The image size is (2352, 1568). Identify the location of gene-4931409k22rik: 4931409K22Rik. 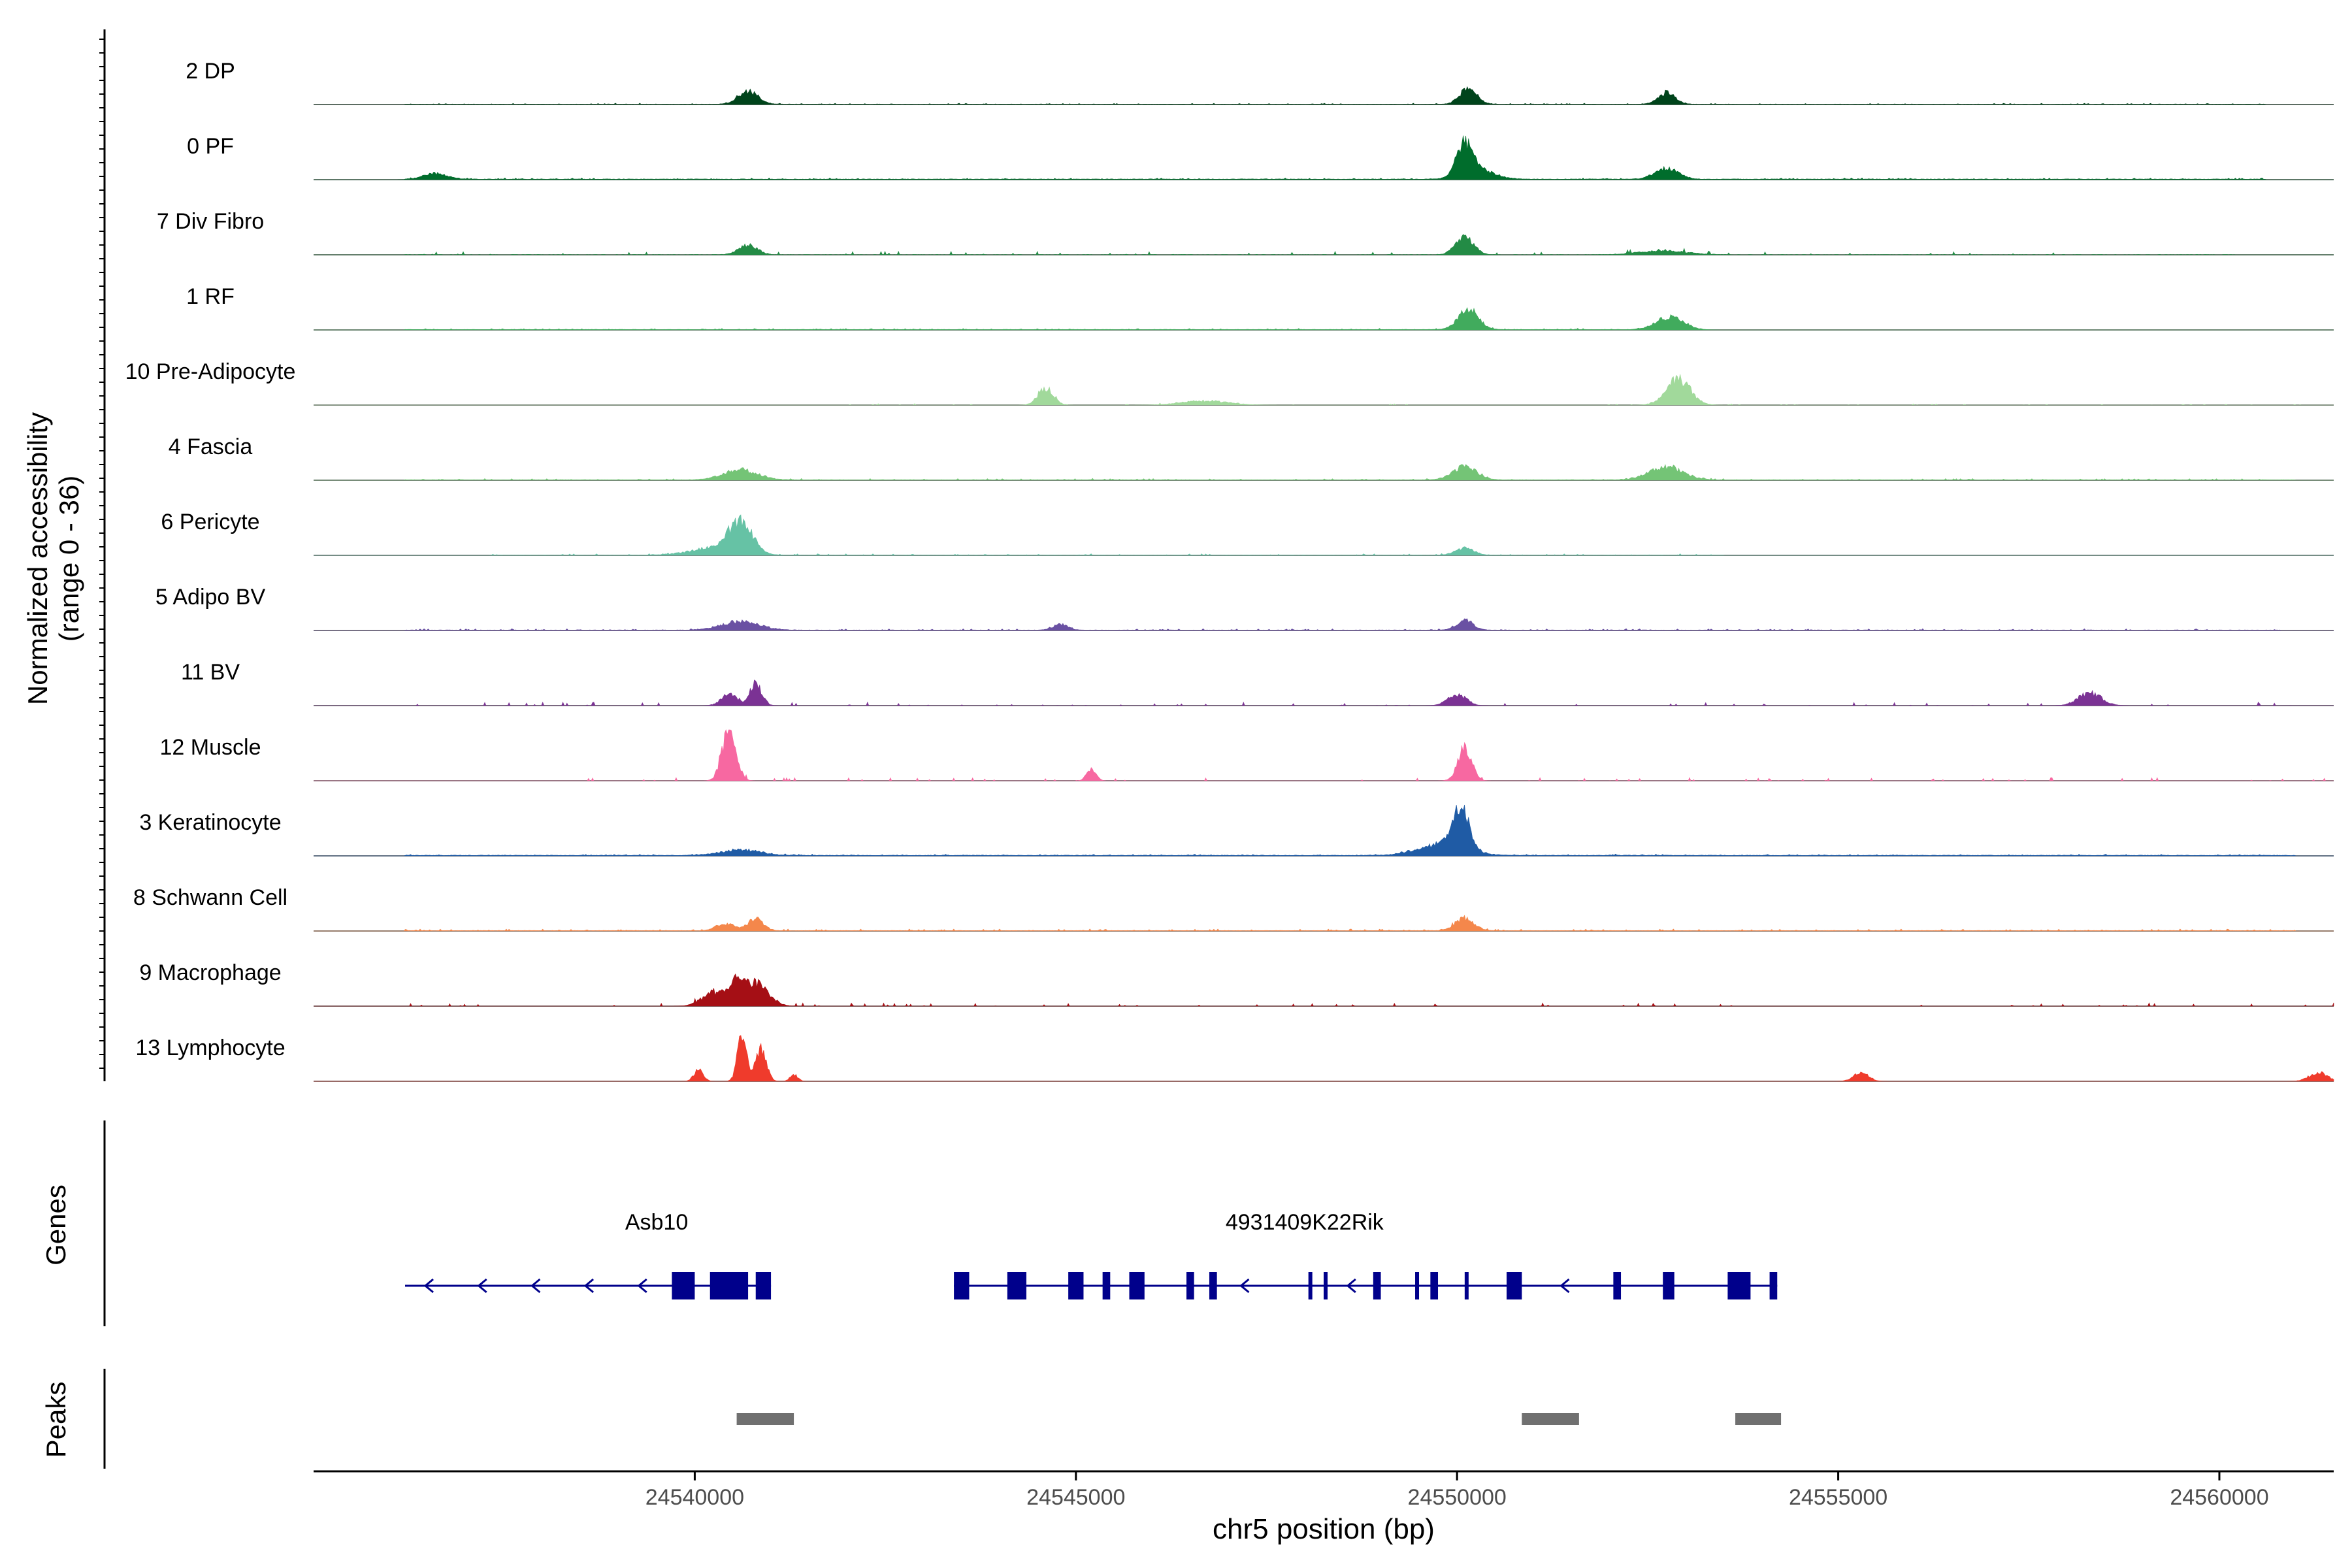
(1366, 1254).